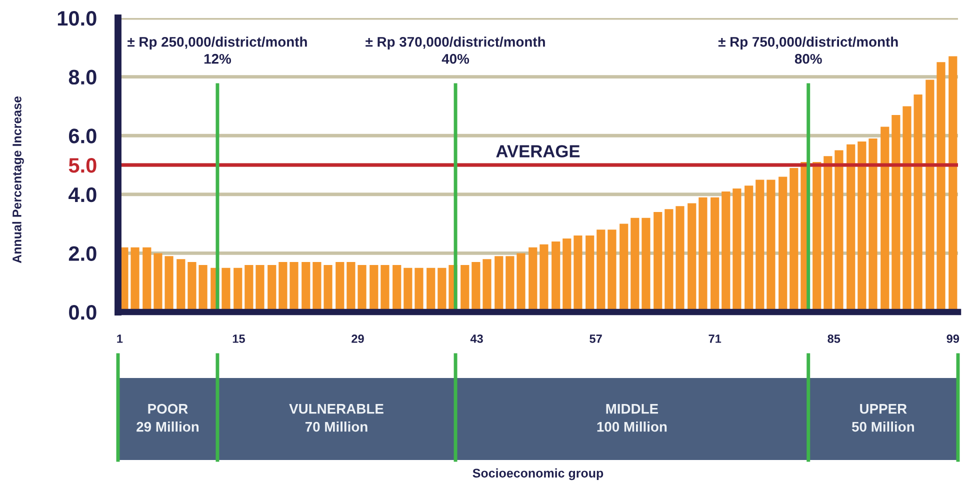 This screenshot has height=489, width=968. Describe the element at coordinates (596, 338) in the screenshot. I see `x-tick-label: 57` at that location.